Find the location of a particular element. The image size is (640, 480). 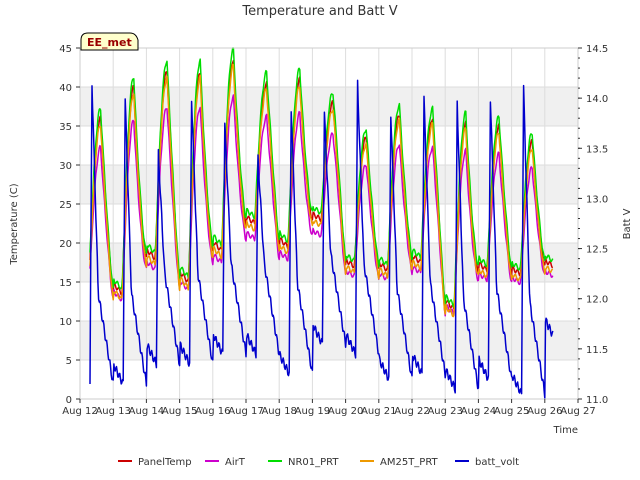

y-tick-label: 15 is located at coordinates (65, 283).